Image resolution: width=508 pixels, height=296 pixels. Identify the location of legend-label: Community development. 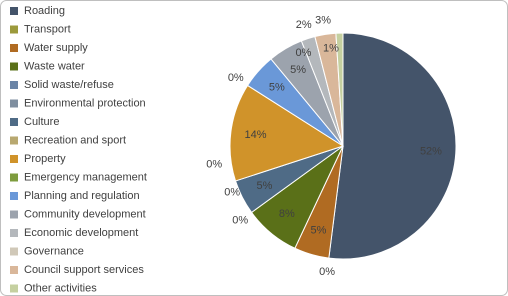
(85, 214).